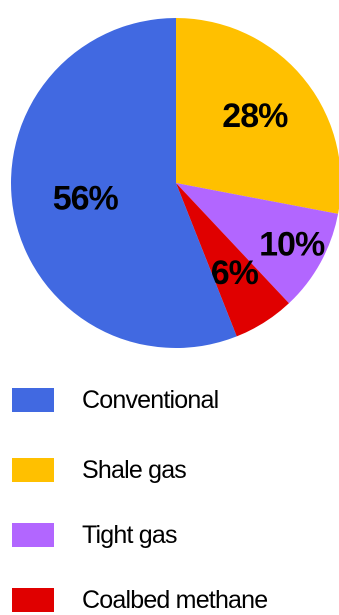 This screenshot has height=615, width=339. I want to click on pie-label-conventional: 56%, so click(86, 198).